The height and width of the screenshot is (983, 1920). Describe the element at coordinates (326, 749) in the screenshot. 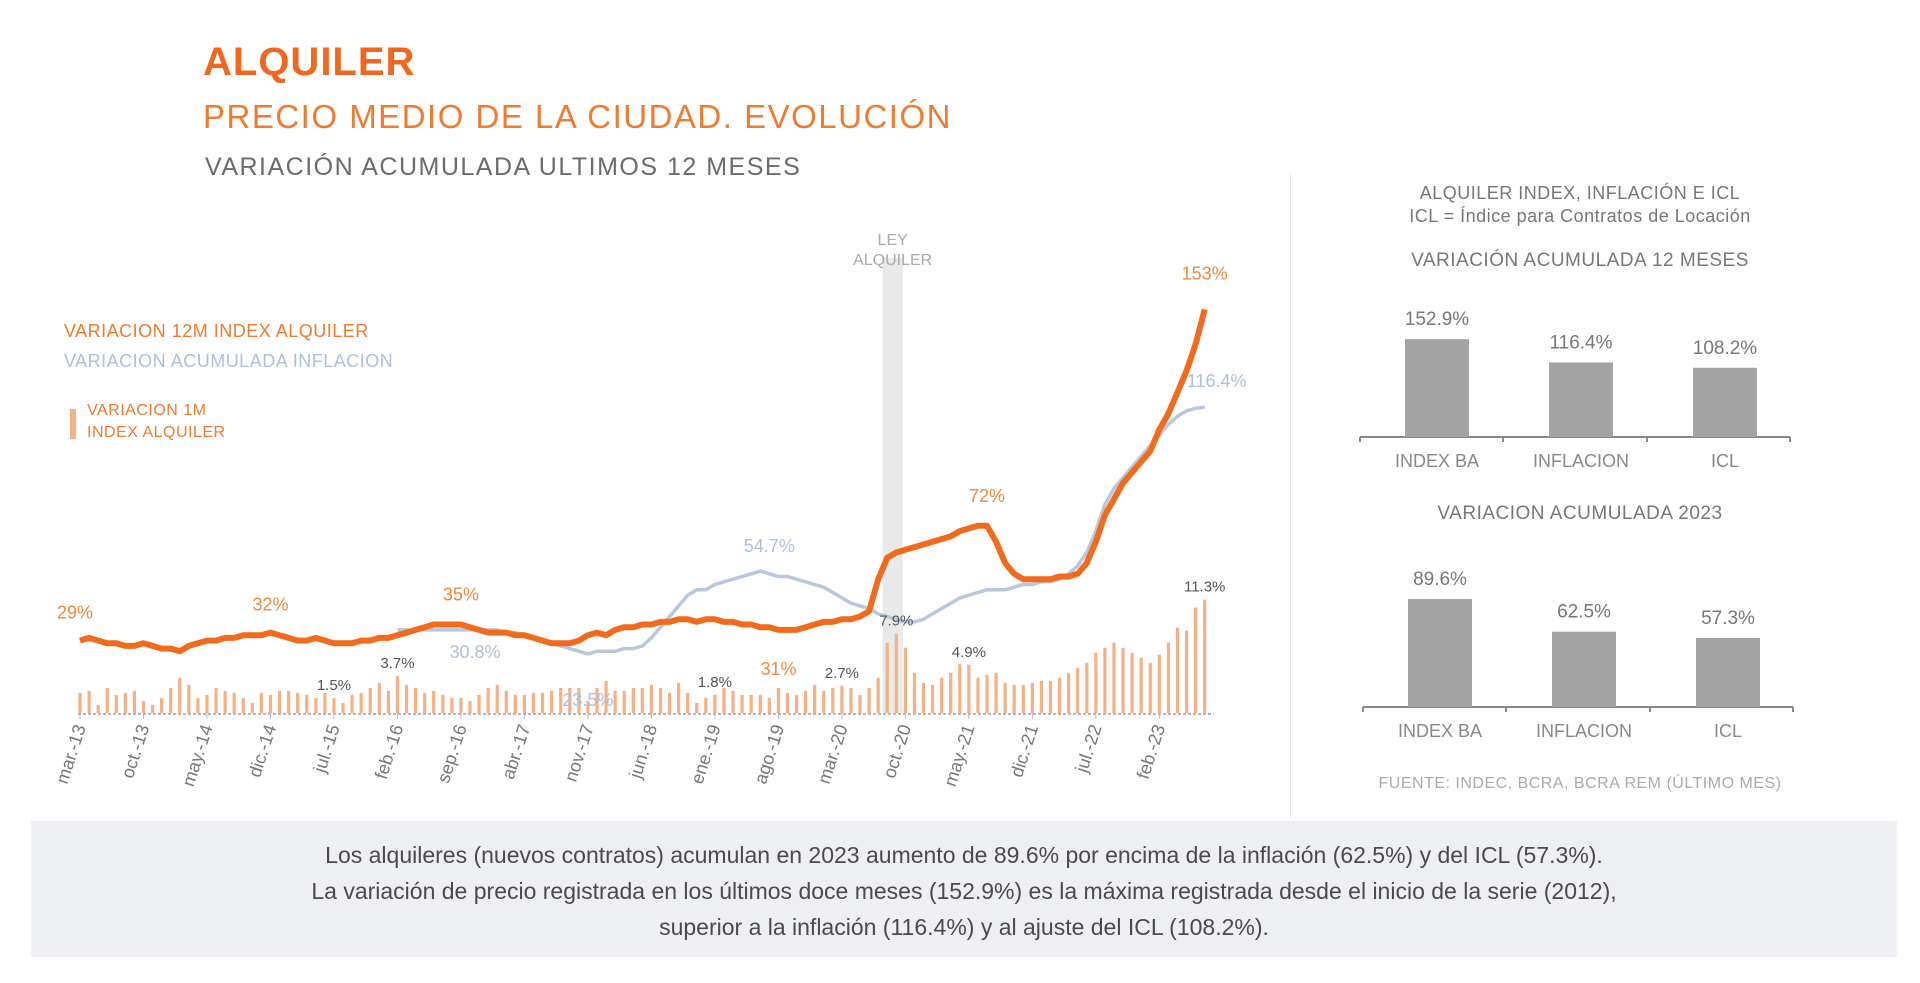

I see `x-tick-label: jul.-15` at that location.